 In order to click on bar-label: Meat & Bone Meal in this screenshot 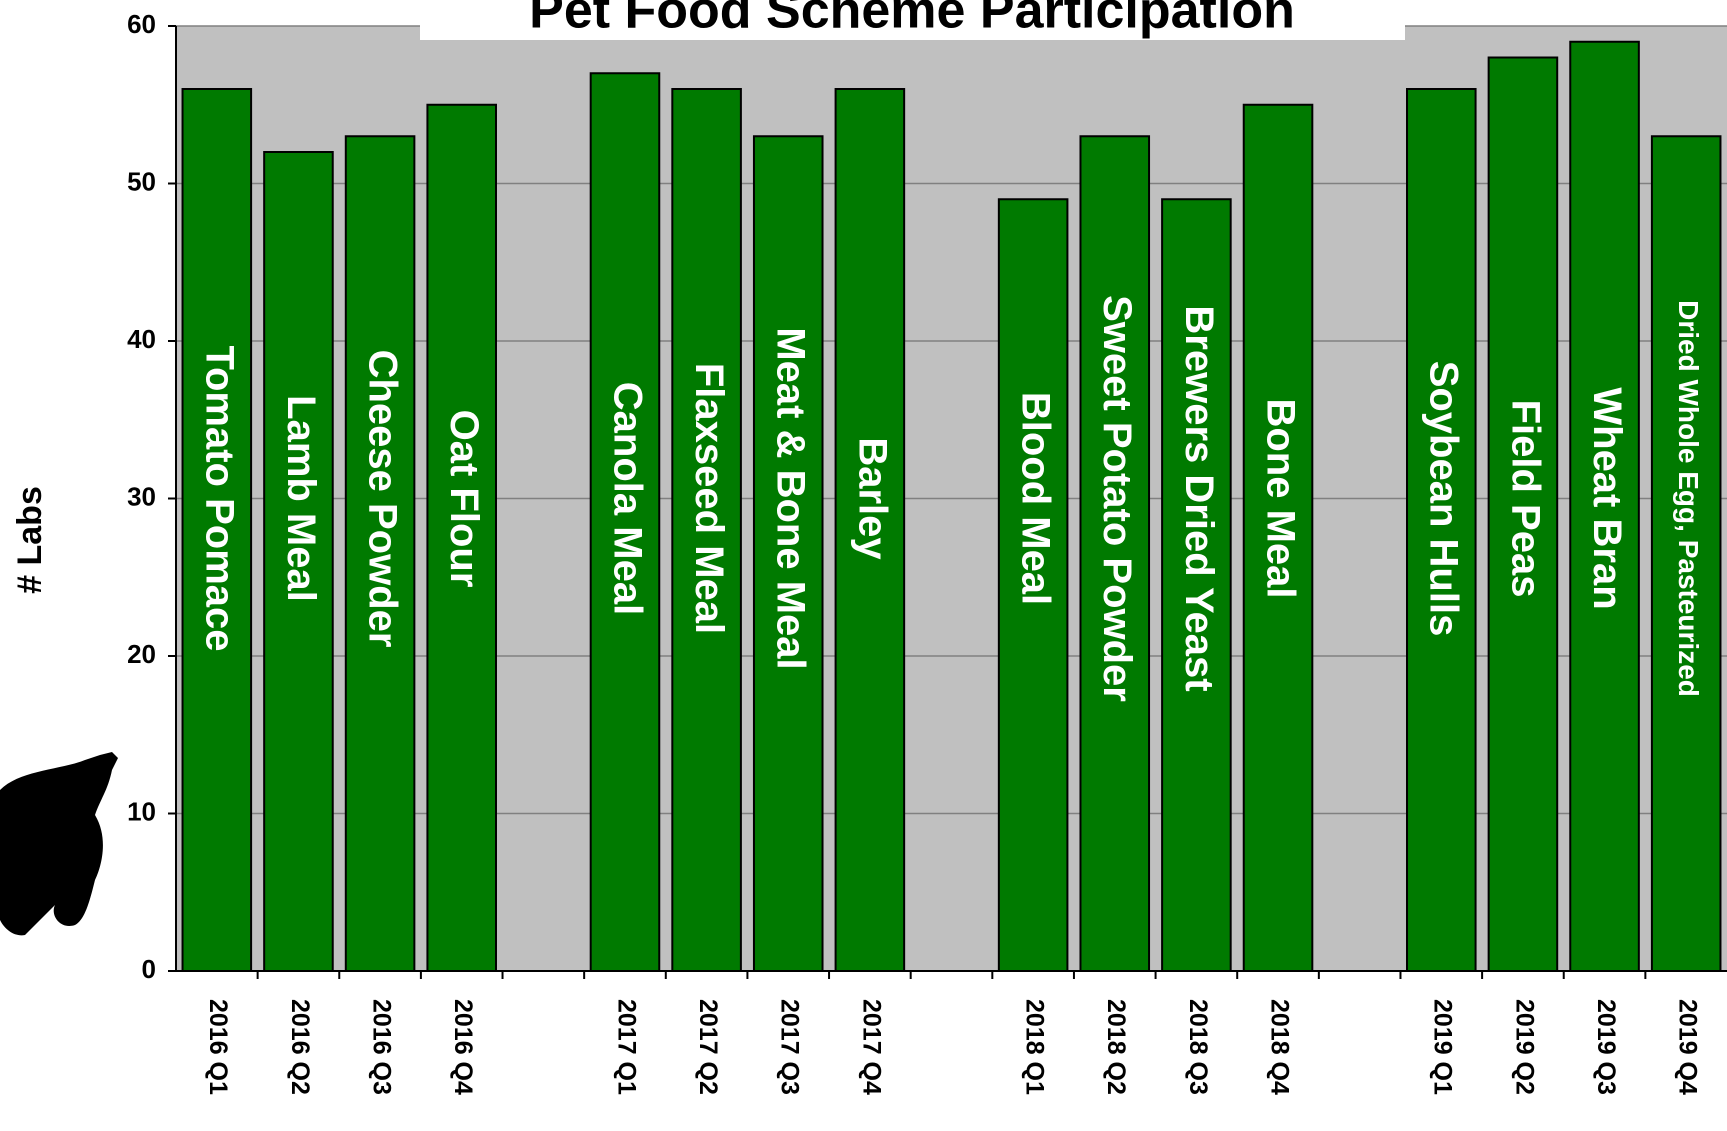, I will do `click(791, 498)`.